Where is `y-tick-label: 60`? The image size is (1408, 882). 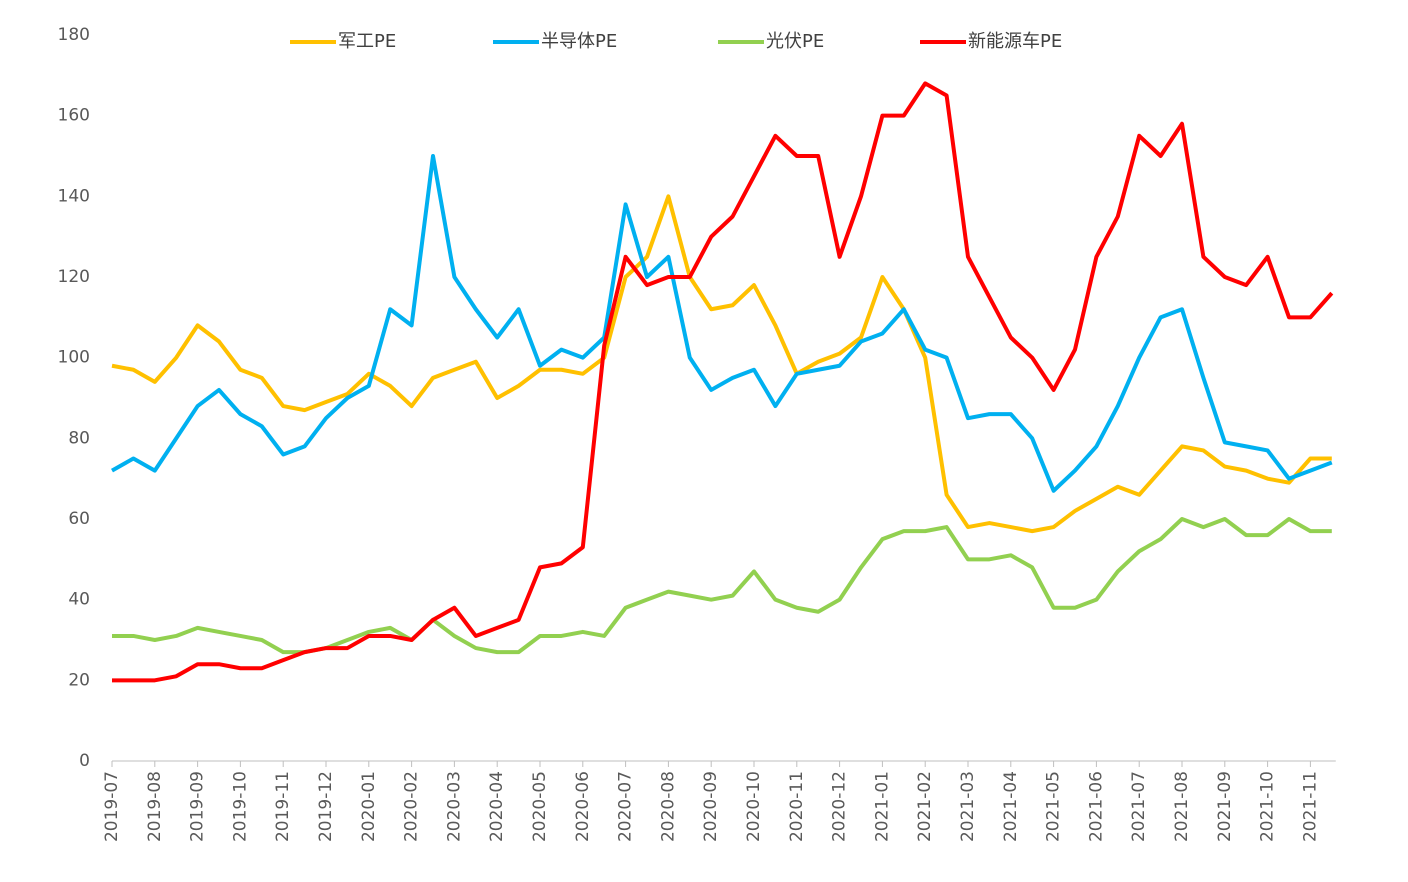
y-tick-label: 60 is located at coordinates (79, 519).